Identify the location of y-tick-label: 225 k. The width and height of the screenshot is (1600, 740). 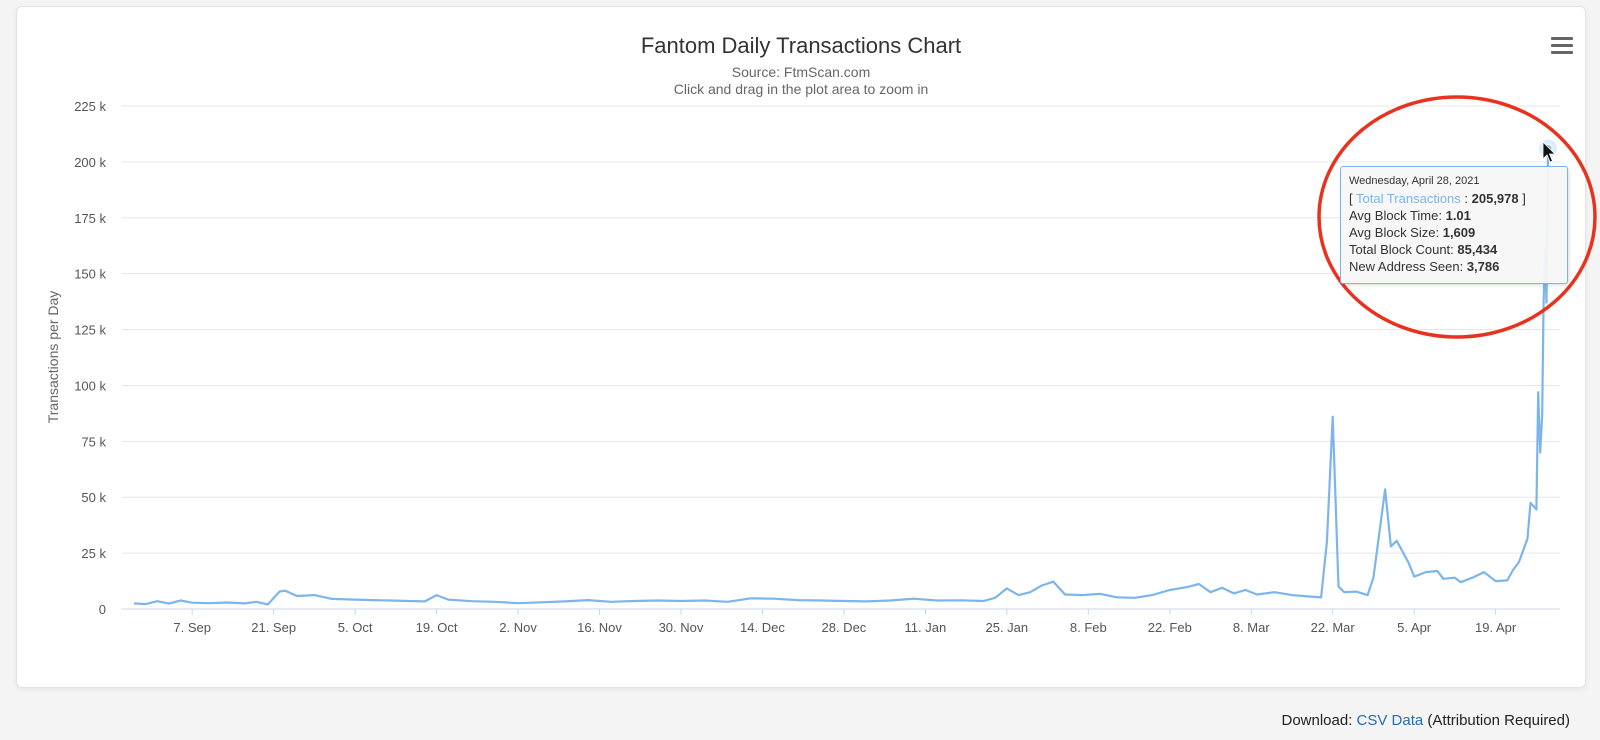
(90, 106).